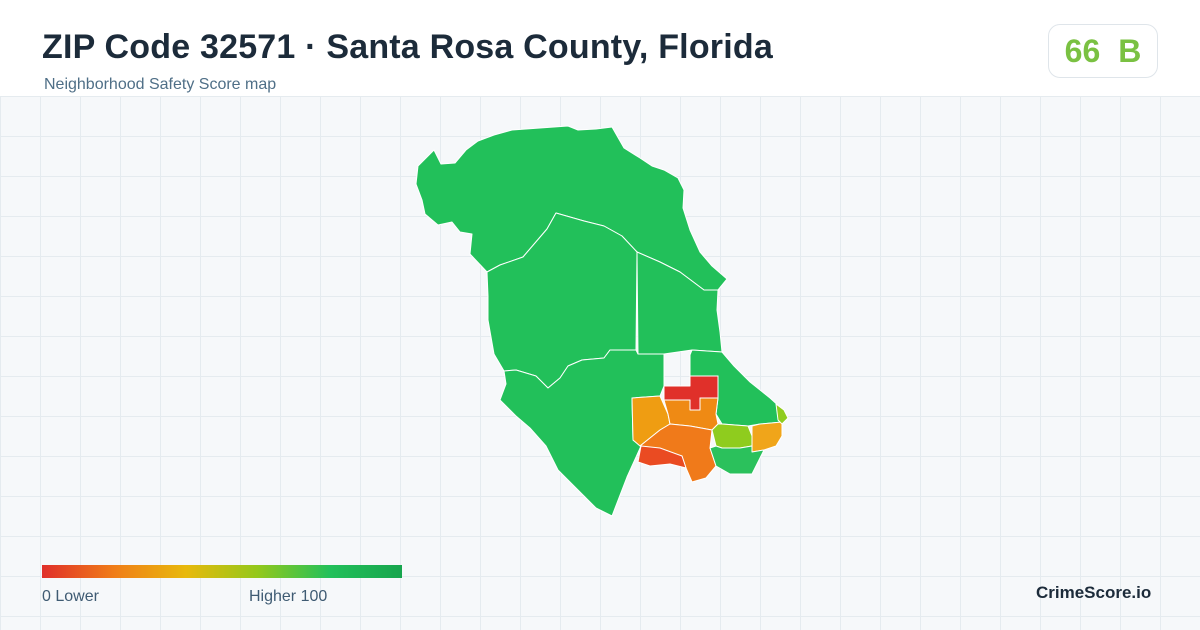  Describe the element at coordinates (1103, 51) in the screenshot. I see `safety-score-badge: 66 B` at that location.